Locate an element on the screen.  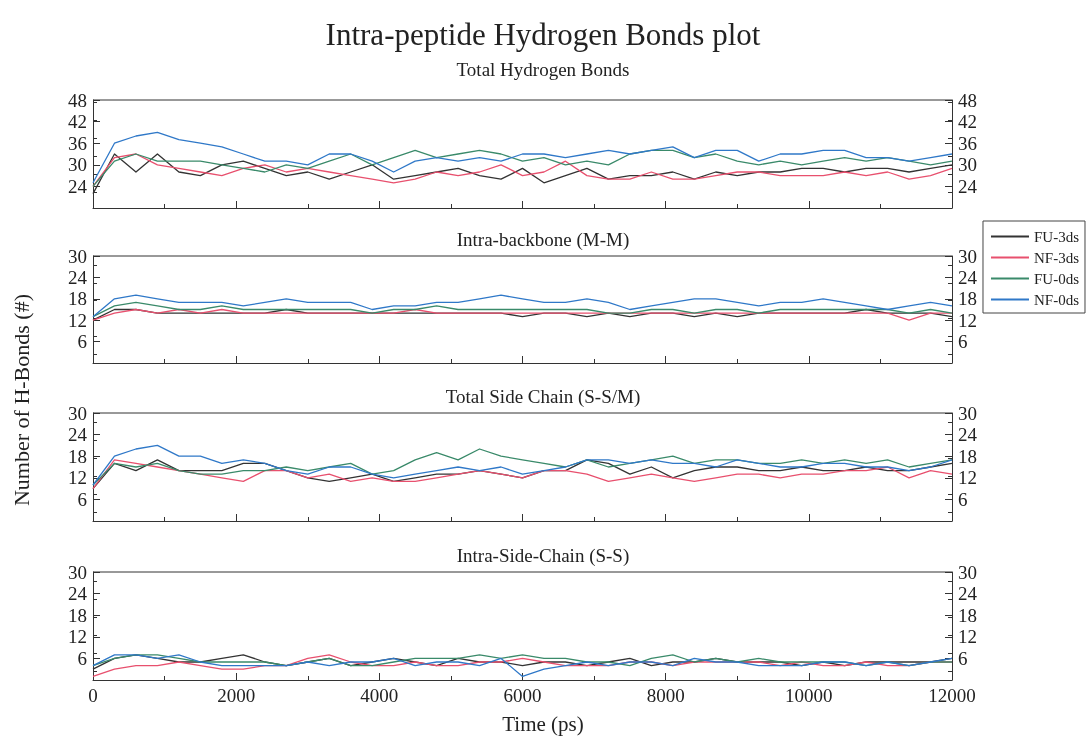
legend-label: NF-0ds is located at coordinates (1056, 299).